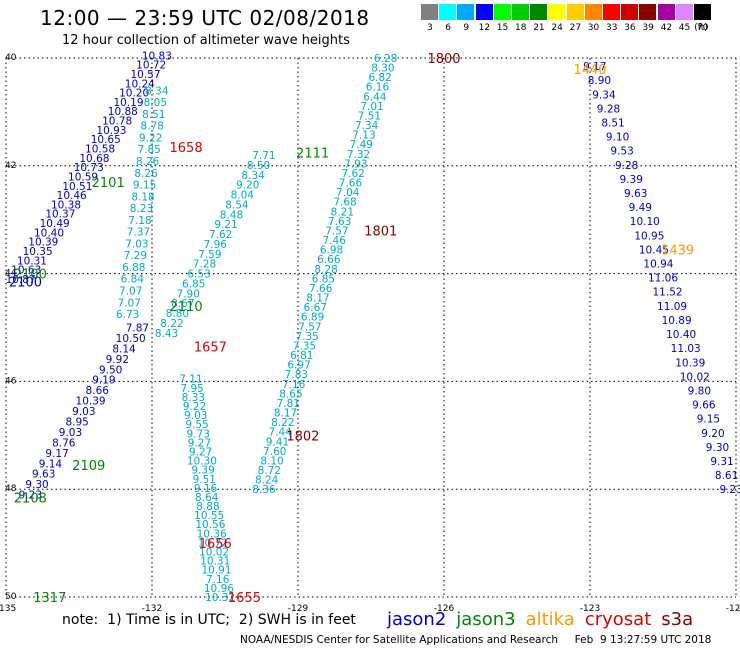 The width and height of the screenshot is (740, 650). What do you see at coordinates (612, 28) in the screenshot?
I see `scale-label: 33` at bounding box center [612, 28].